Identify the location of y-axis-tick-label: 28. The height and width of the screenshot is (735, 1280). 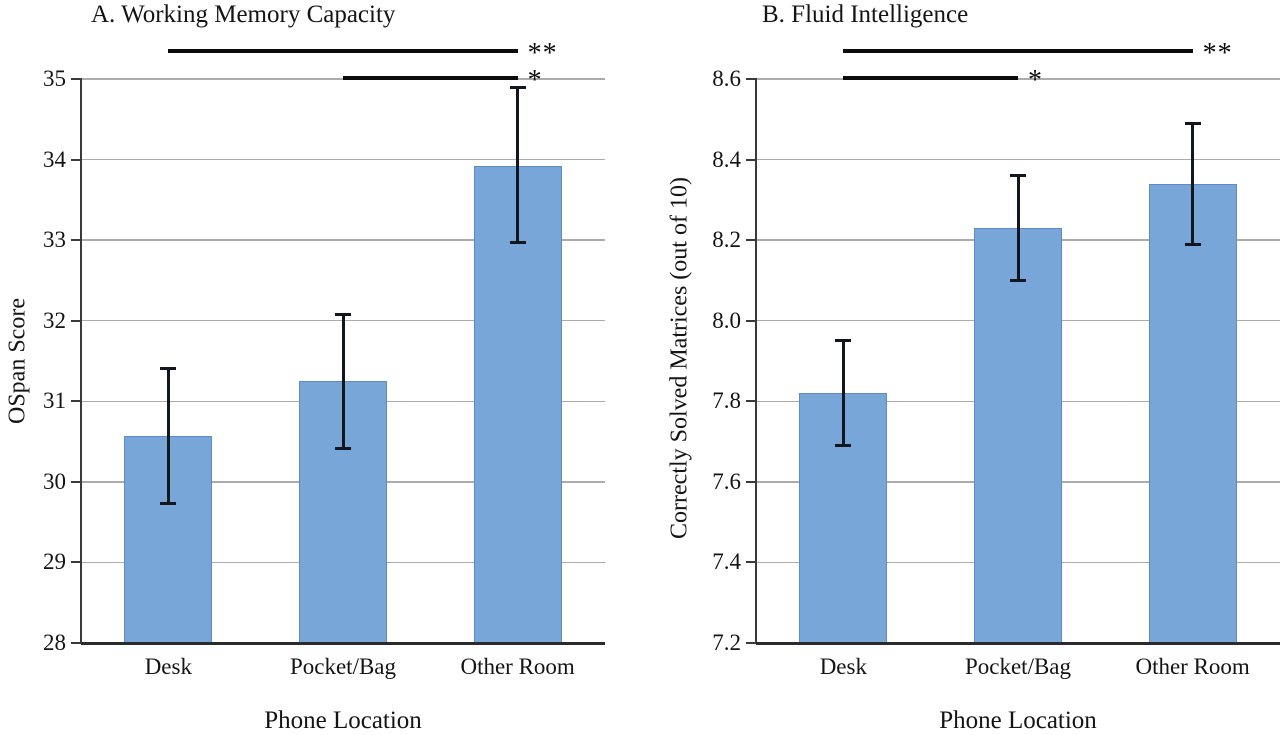
(54, 642).